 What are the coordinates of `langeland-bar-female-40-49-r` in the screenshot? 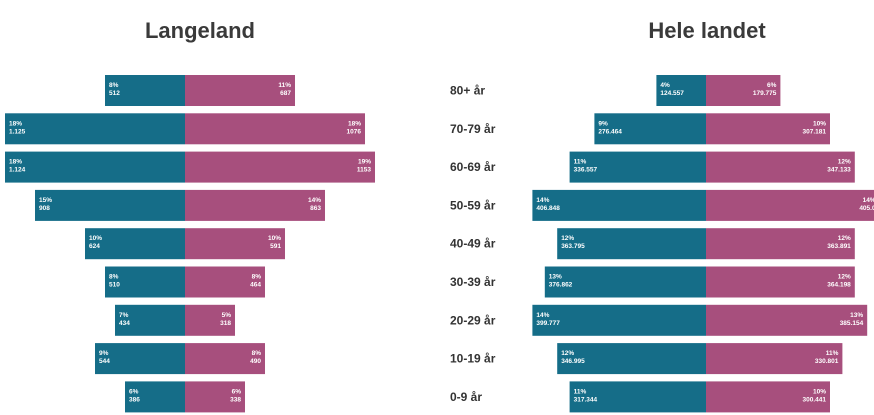 It's located at (235, 244).